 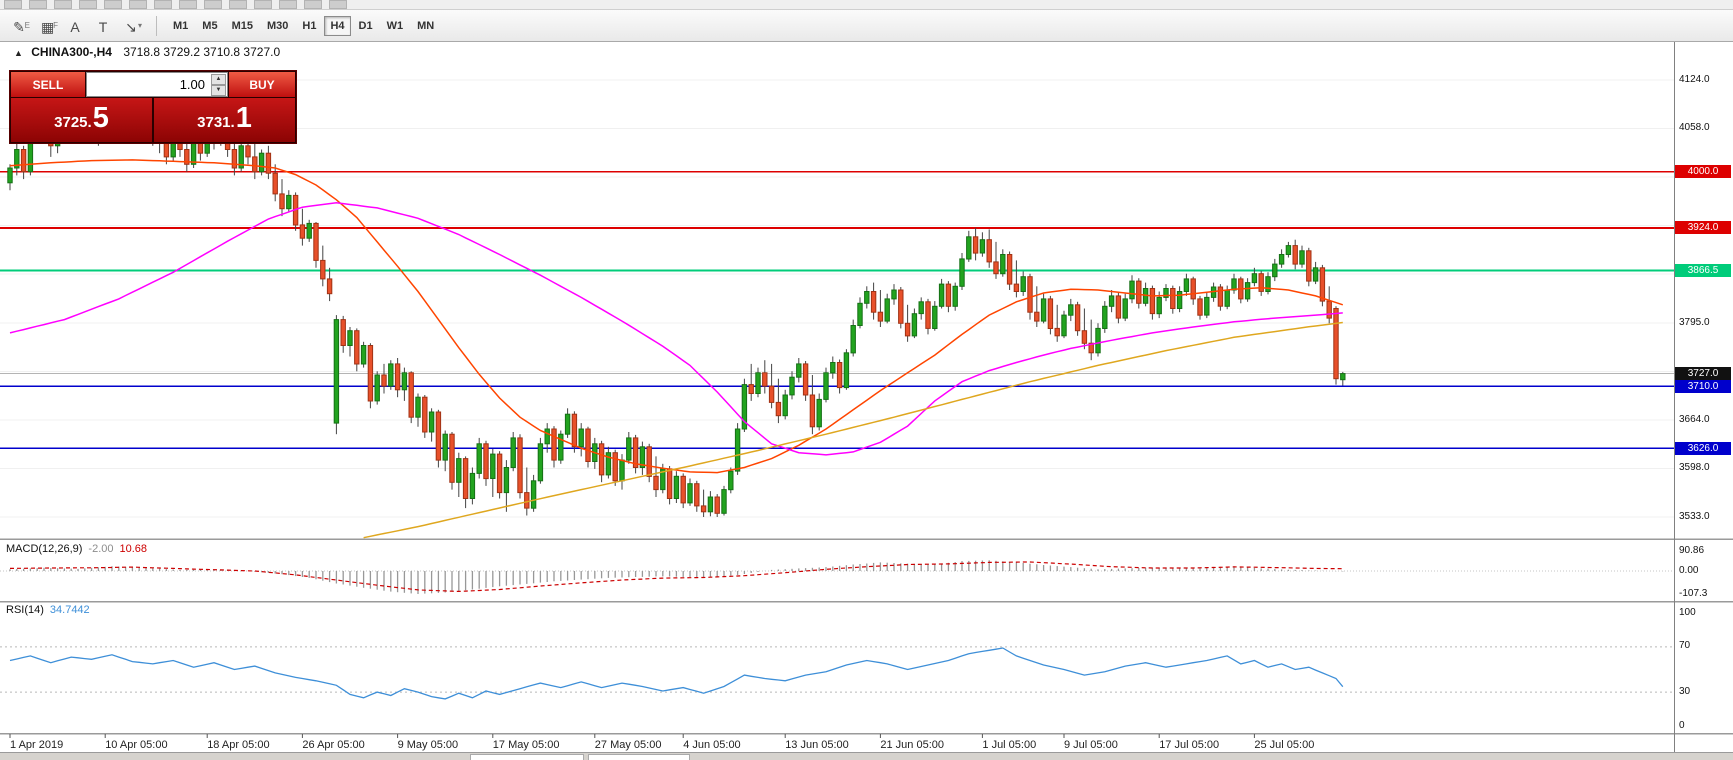 I want to click on price-level-badge: 3710.0, so click(x=1703, y=386).